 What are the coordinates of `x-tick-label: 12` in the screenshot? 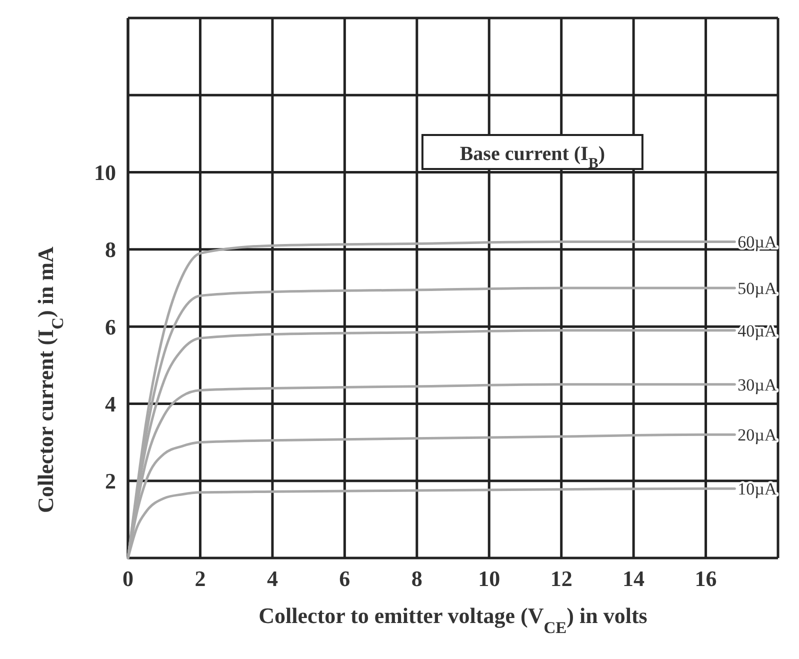 It's located at (561, 578).